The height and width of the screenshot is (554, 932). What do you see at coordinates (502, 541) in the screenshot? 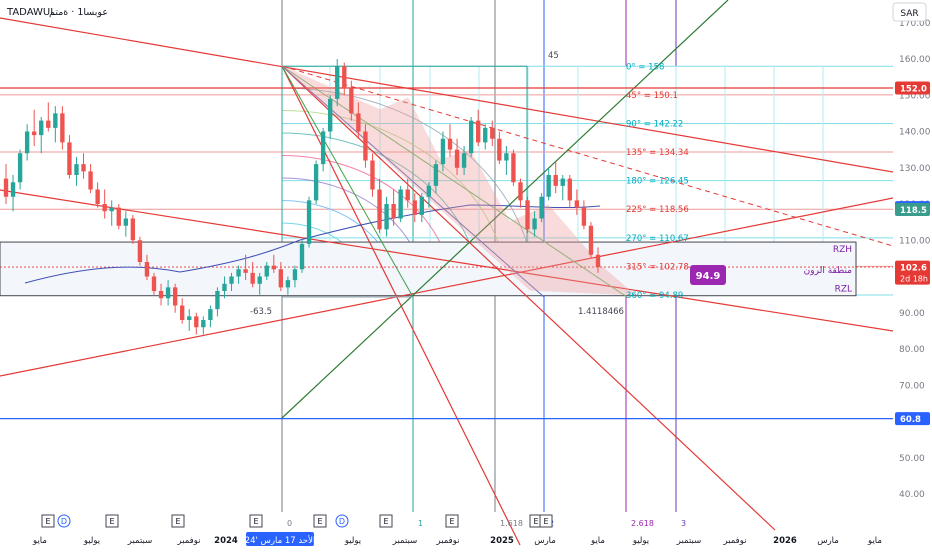
I see `x-tick-label: 2025` at bounding box center [502, 541].